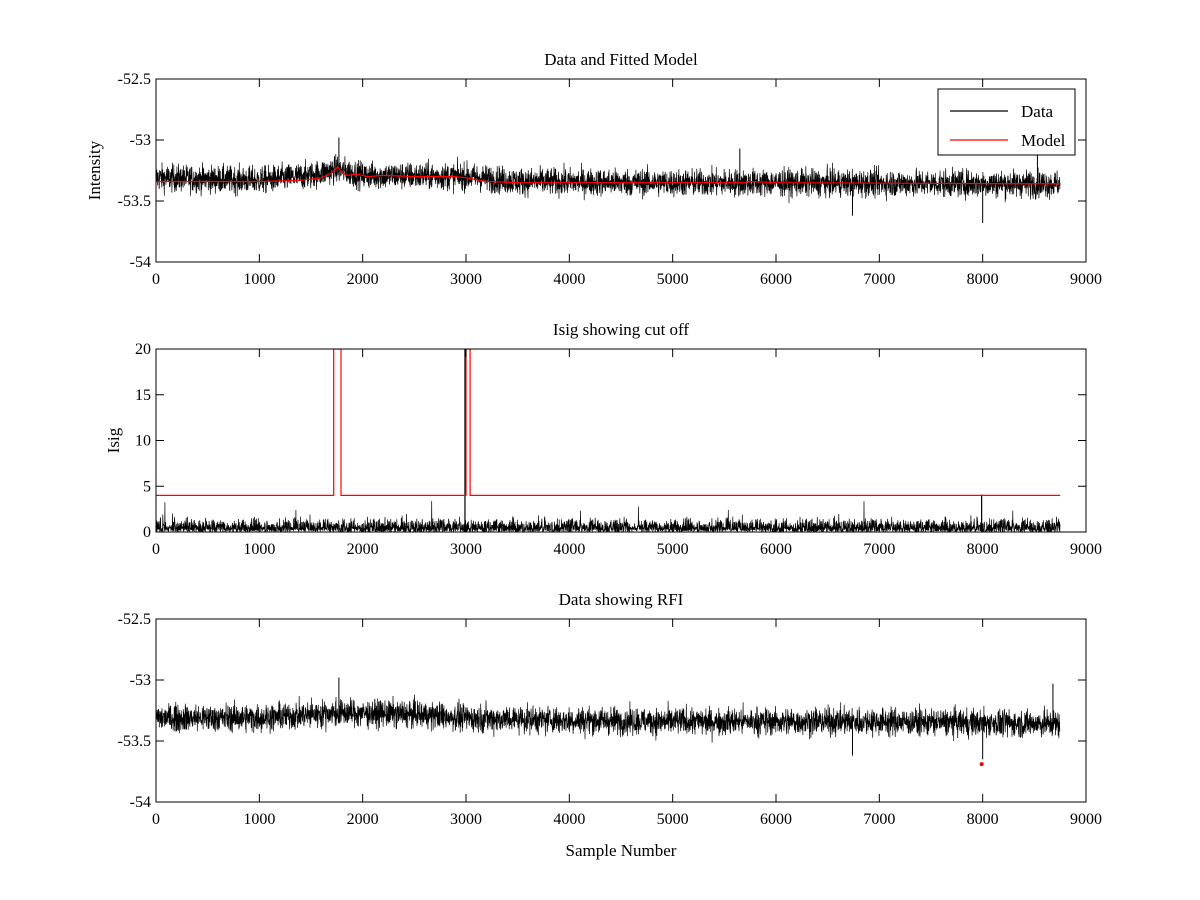  What do you see at coordinates (113, 440) in the screenshot?
I see `y-axis-label: Isig` at bounding box center [113, 440].